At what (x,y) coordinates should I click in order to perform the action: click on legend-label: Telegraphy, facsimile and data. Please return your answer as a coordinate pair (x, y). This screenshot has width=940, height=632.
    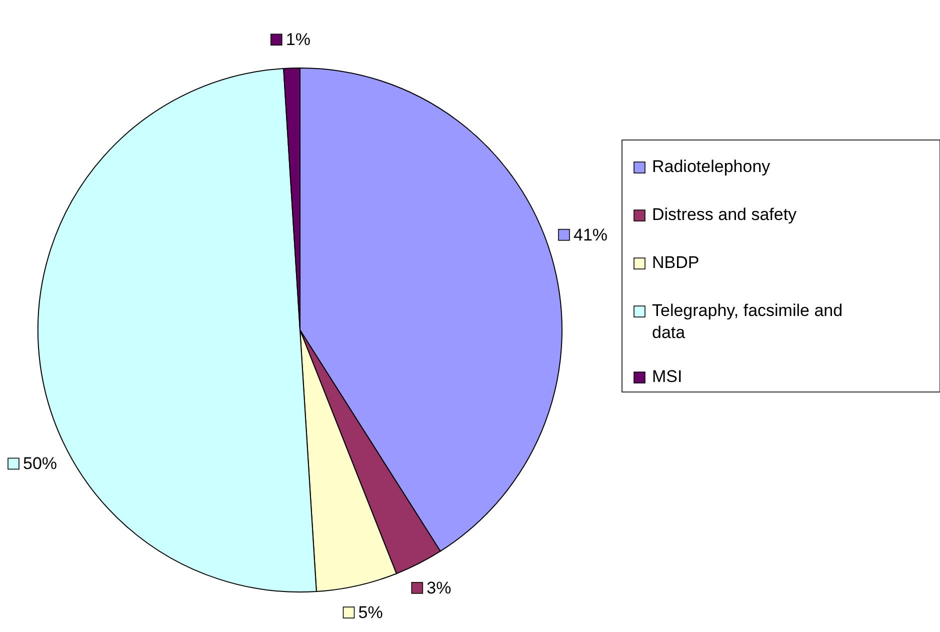
    Looking at the image, I should click on (747, 321).